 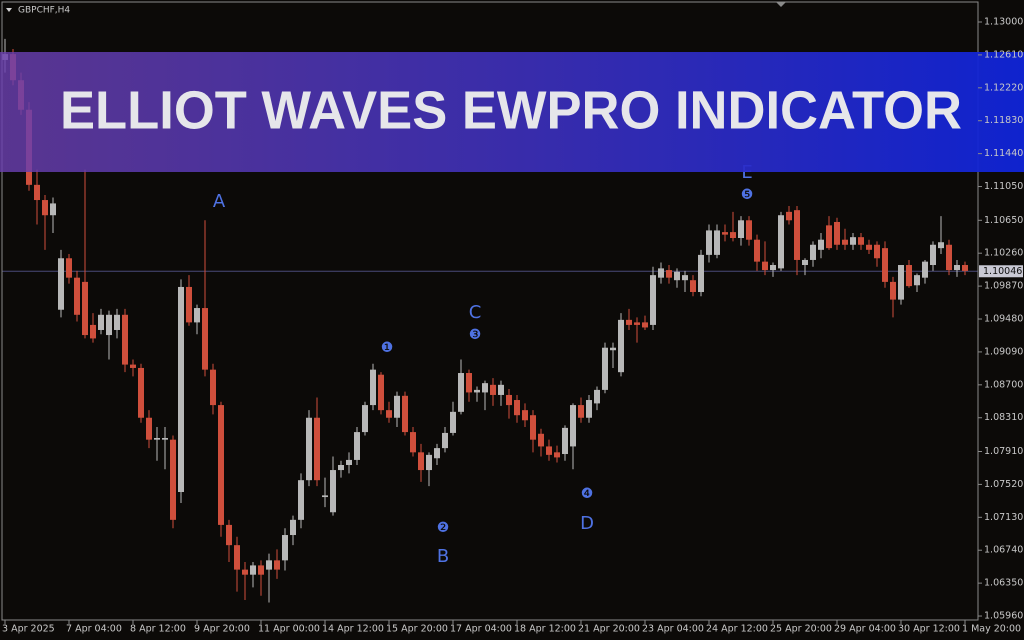 I want to click on x-tick-label: 7 Apr 04:00, so click(x=94, y=629).